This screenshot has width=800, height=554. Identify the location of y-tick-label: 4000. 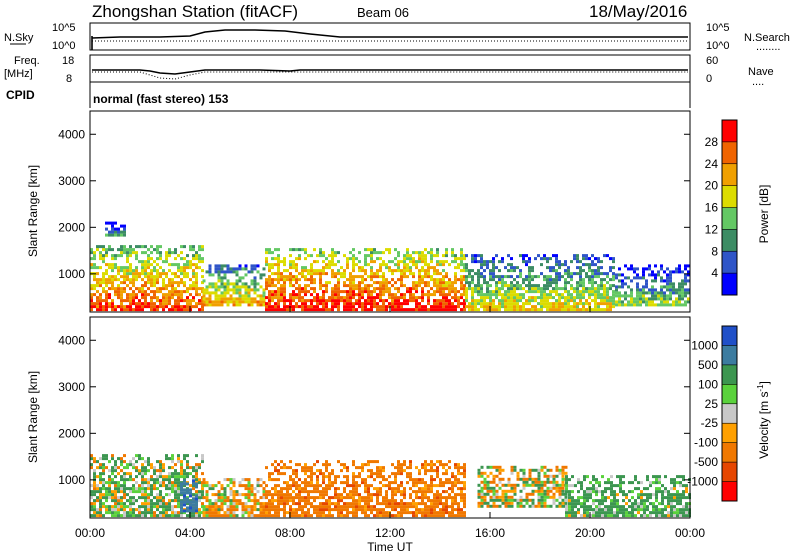
(71, 134).